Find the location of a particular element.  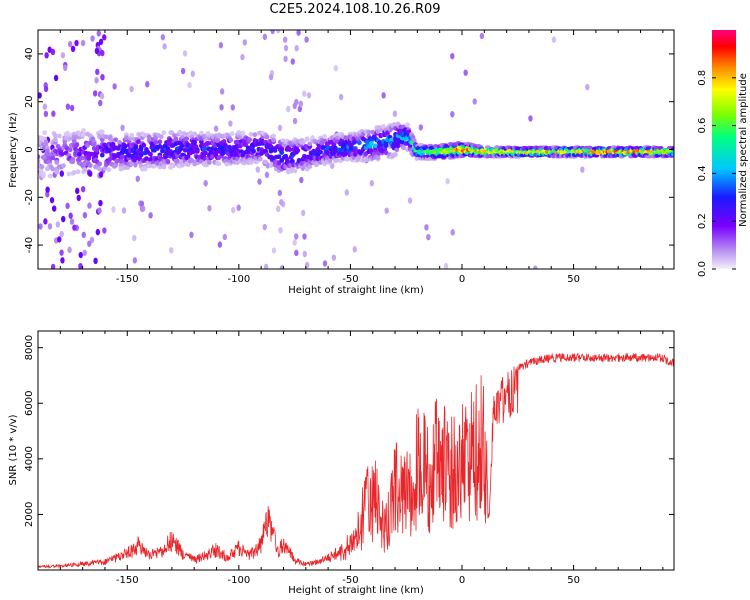

y-tick-label: 40 is located at coordinates (29, 54).